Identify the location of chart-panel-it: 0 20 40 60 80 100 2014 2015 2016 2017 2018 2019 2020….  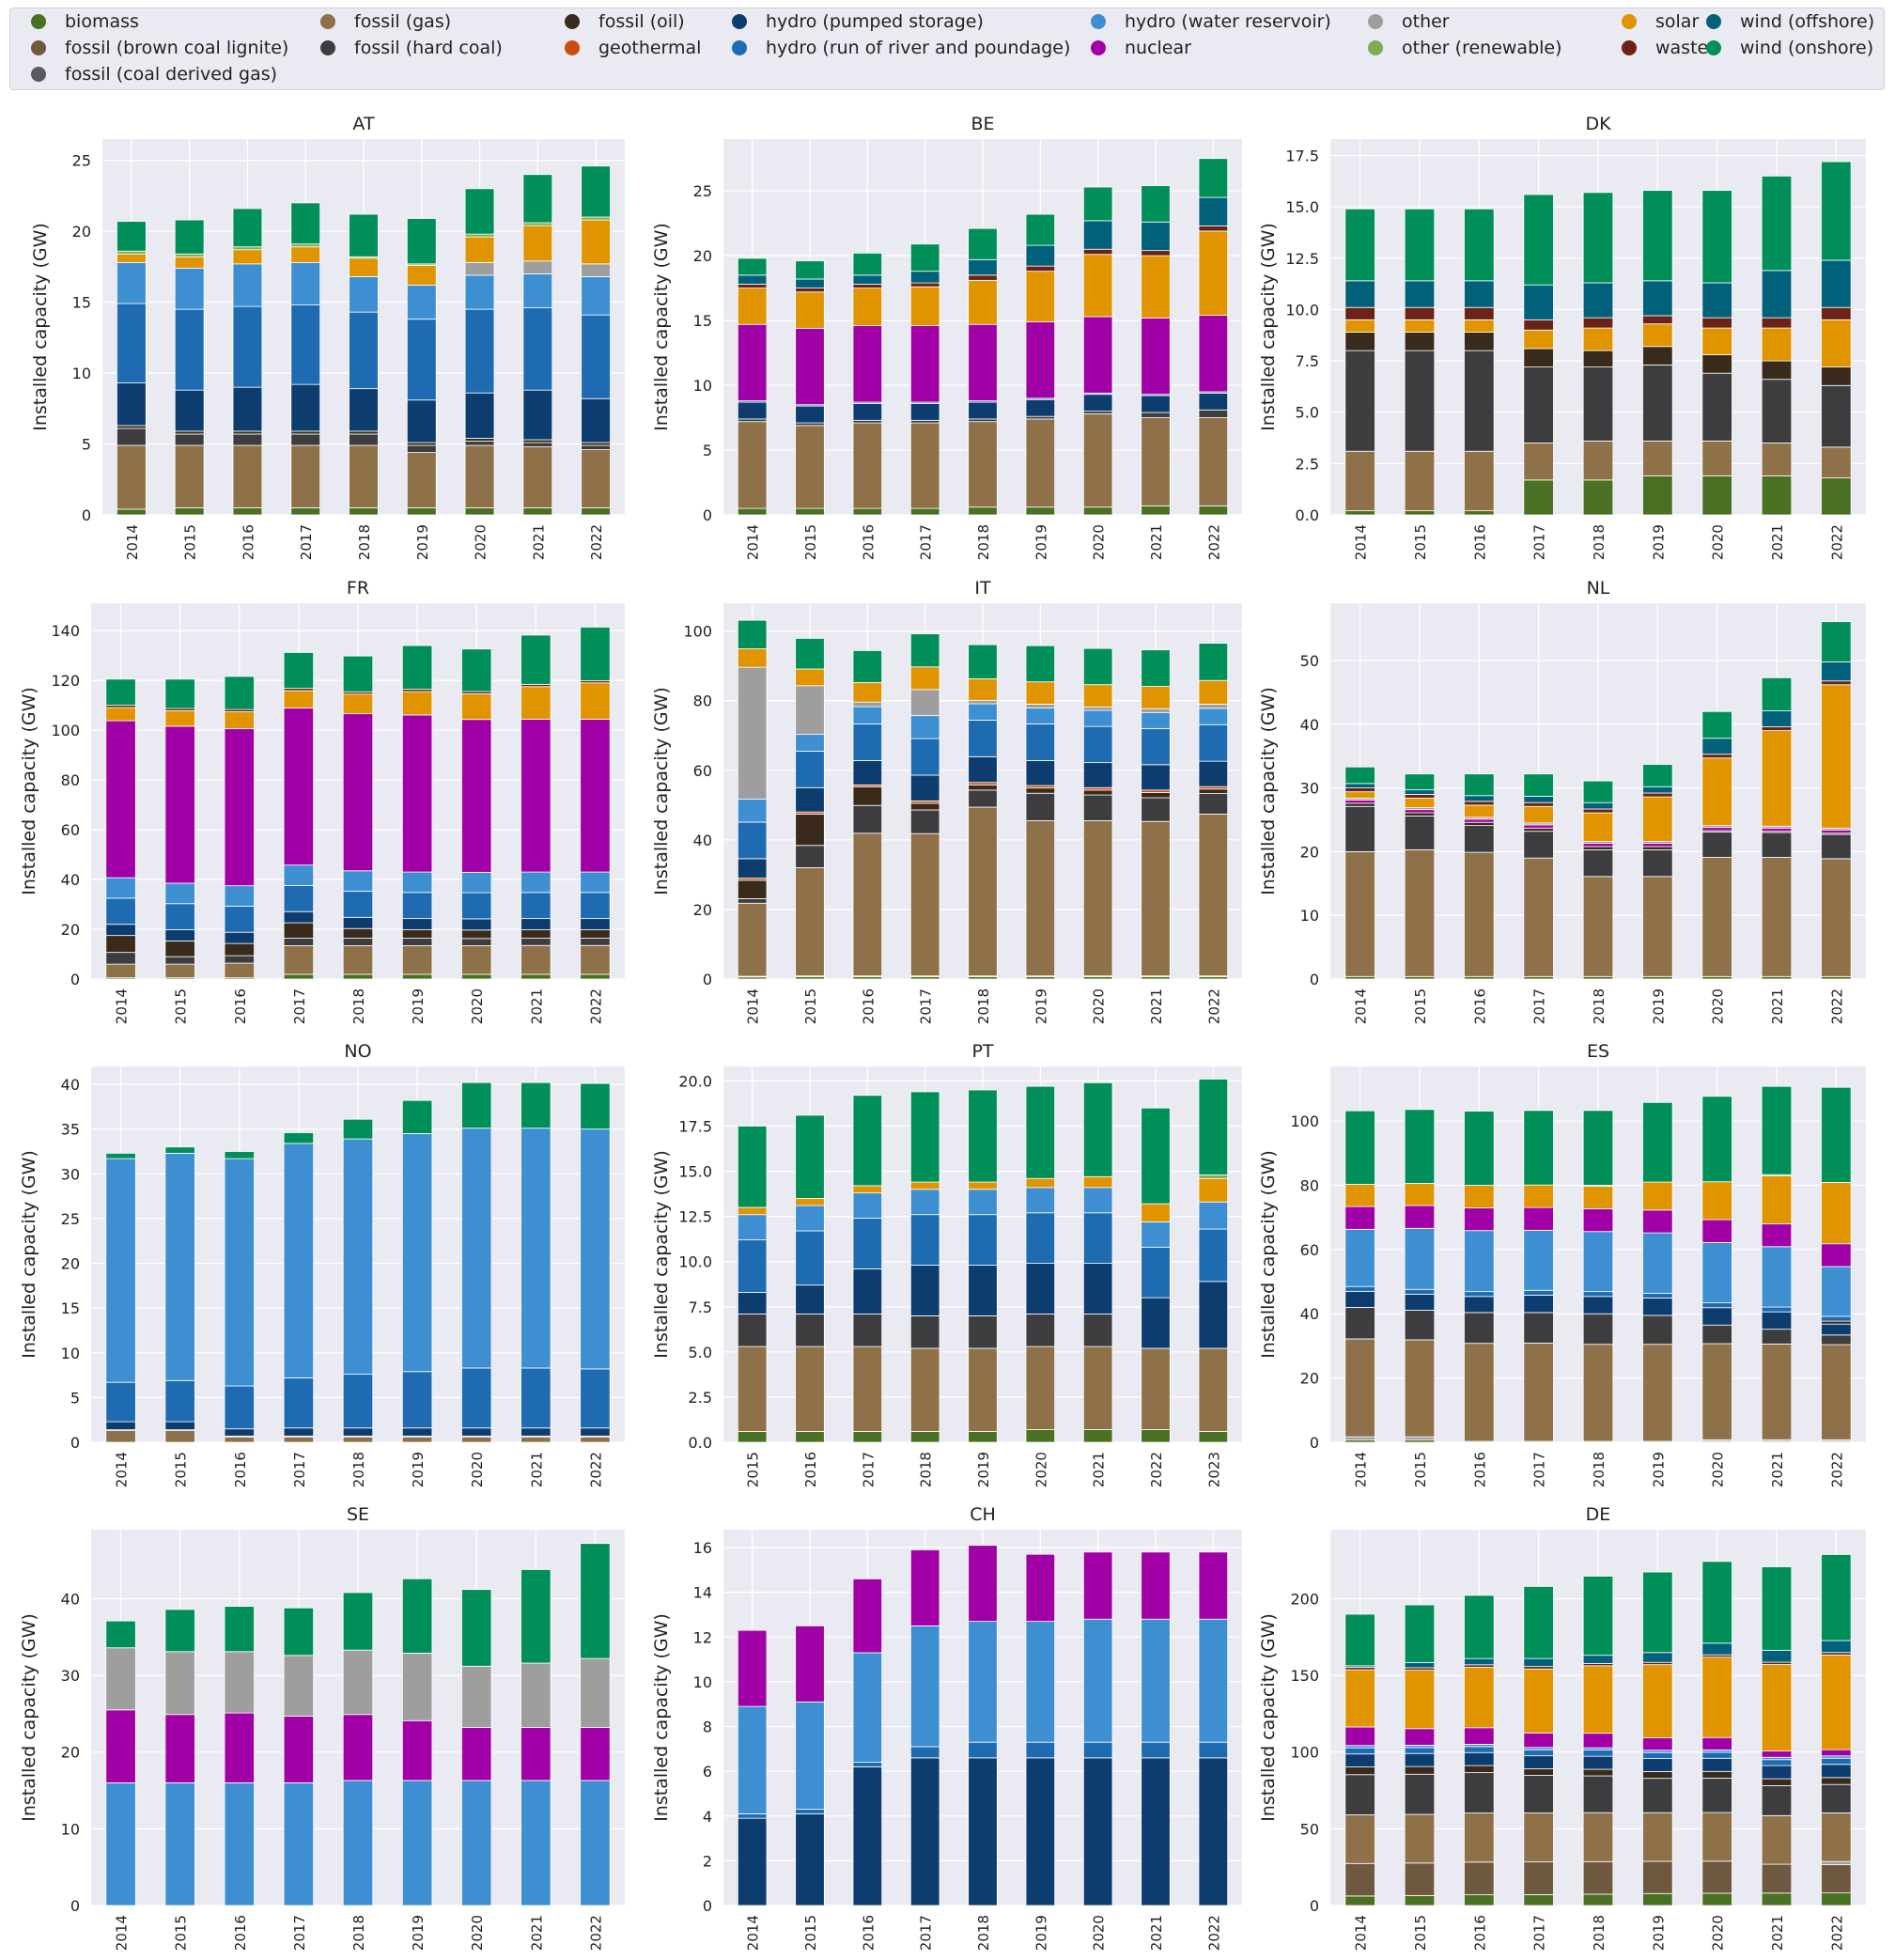
(946, 801).